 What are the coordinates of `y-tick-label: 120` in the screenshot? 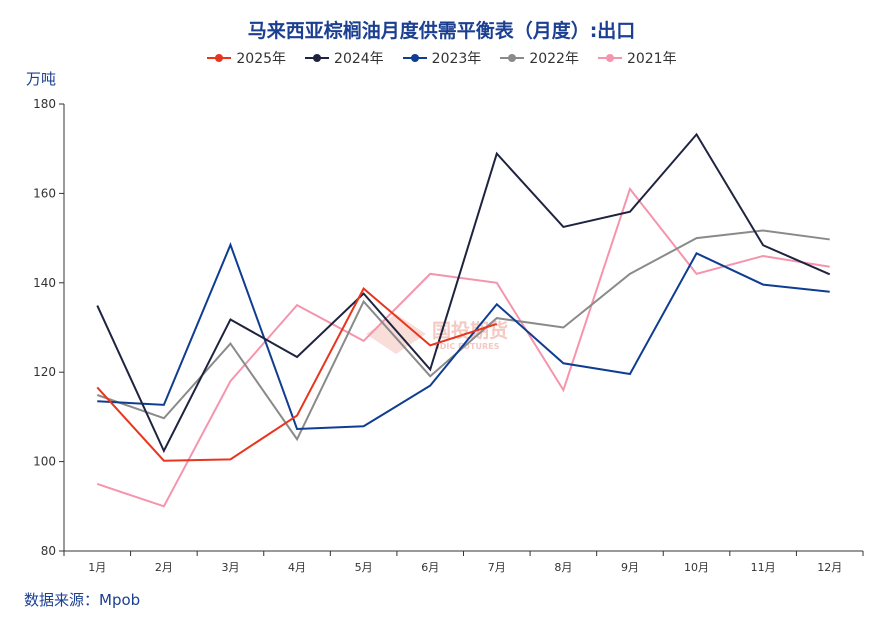 It's located at (44, 372).